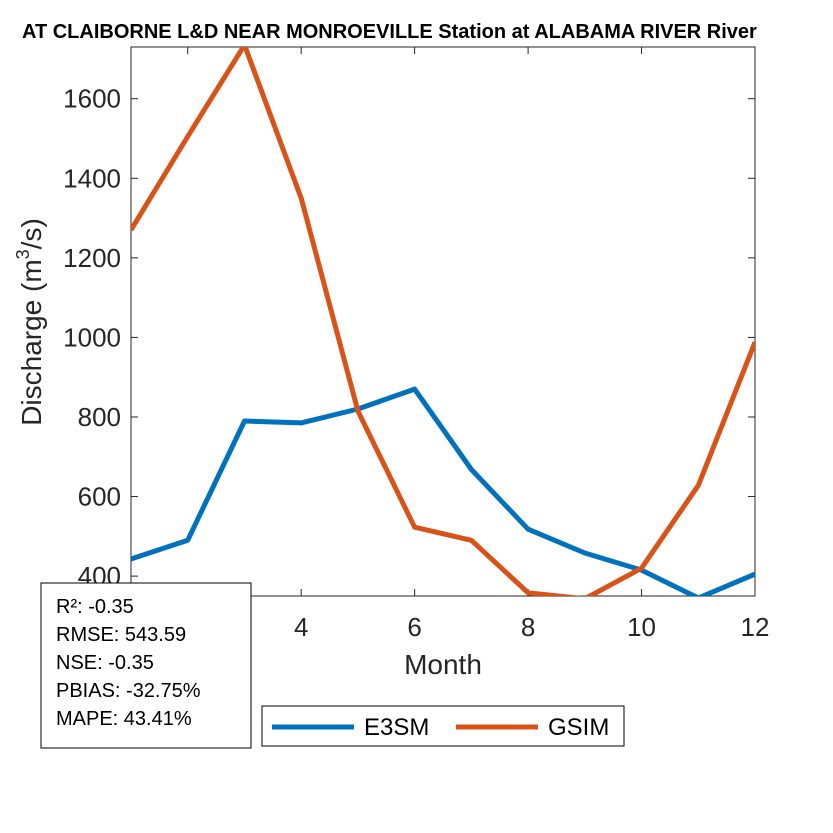 The width and height of the screenshot is (833, 833). What do you see at coordinates (92, 258) in the screenshot?
I see `y-tick-label: 1200` at bounding box center [92, 258].